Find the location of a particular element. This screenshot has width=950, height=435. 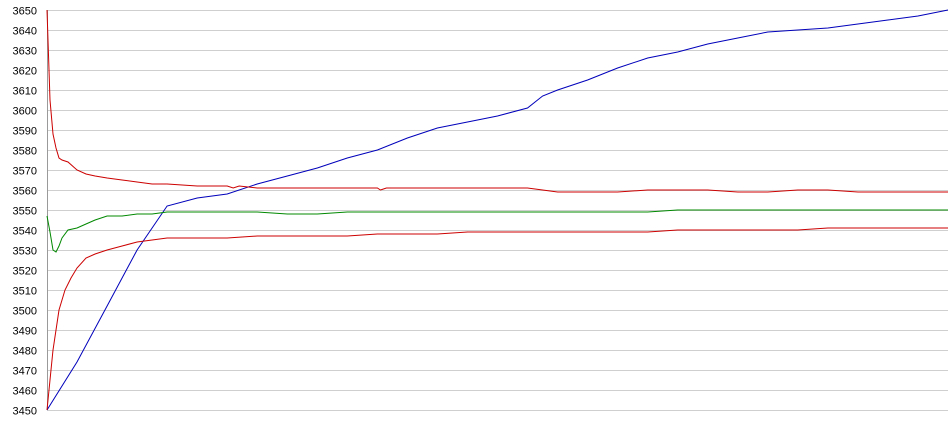

y-tick-label: 3490 is located at coordinates (25, 332).